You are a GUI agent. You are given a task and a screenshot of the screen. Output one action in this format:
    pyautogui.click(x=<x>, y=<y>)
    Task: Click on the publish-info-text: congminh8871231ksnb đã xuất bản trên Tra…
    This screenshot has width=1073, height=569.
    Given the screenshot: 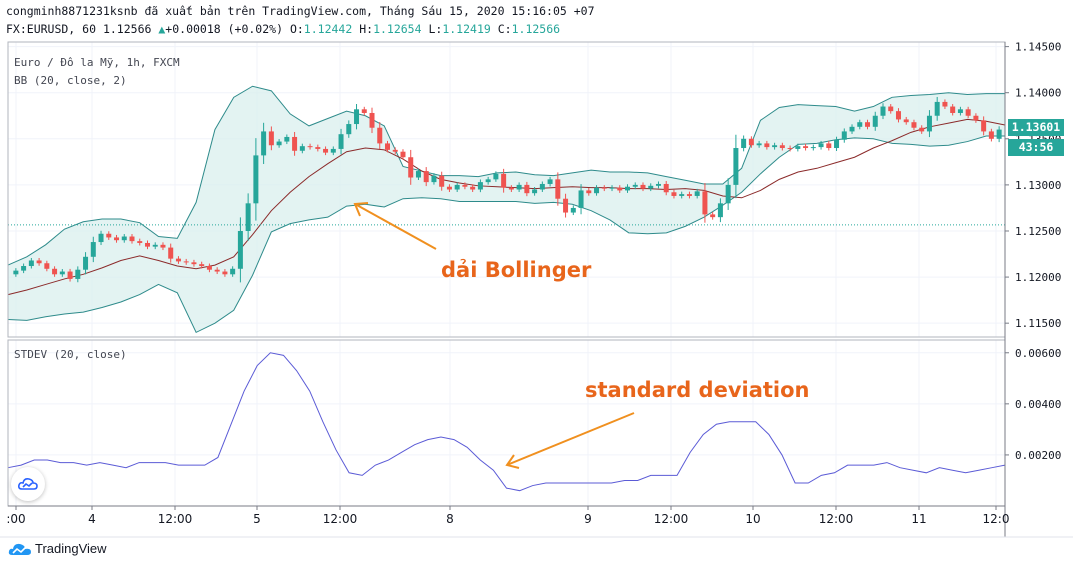 What is the action you would take?
    pyautogui.click(x=300, y=11)
    